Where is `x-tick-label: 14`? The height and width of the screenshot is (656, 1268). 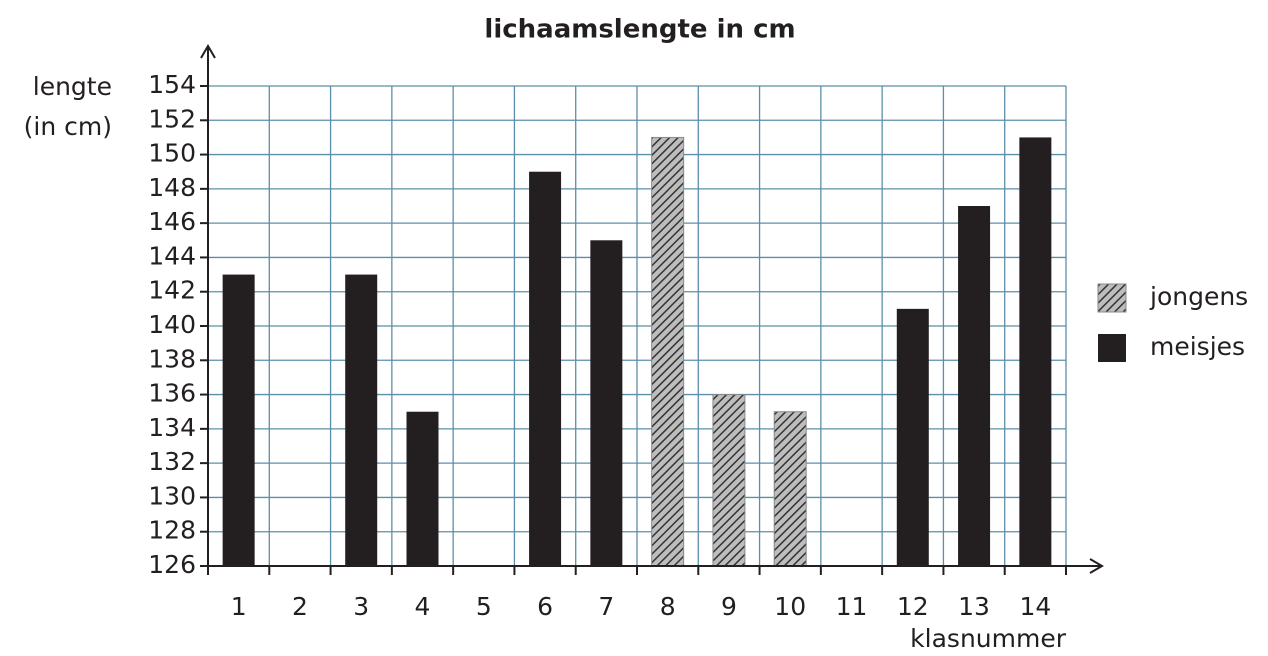
x-tick-label: 14 is located at coordinates (1035, 606).